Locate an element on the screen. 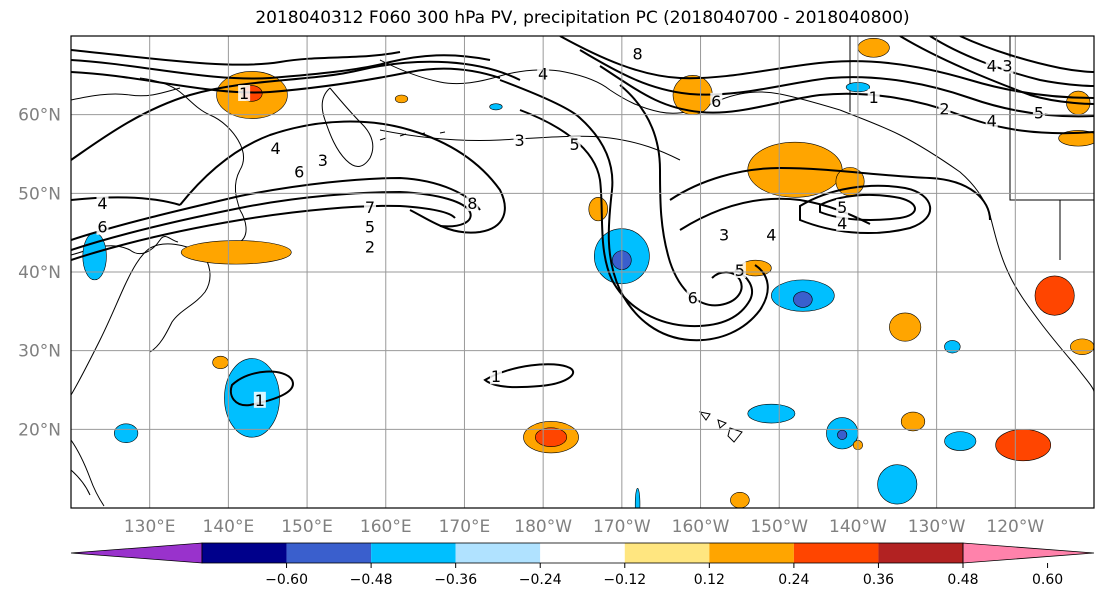 This screenshot has width=1105, height=601. lon-tick-label: 130°E is located at coordinates (150, 527).